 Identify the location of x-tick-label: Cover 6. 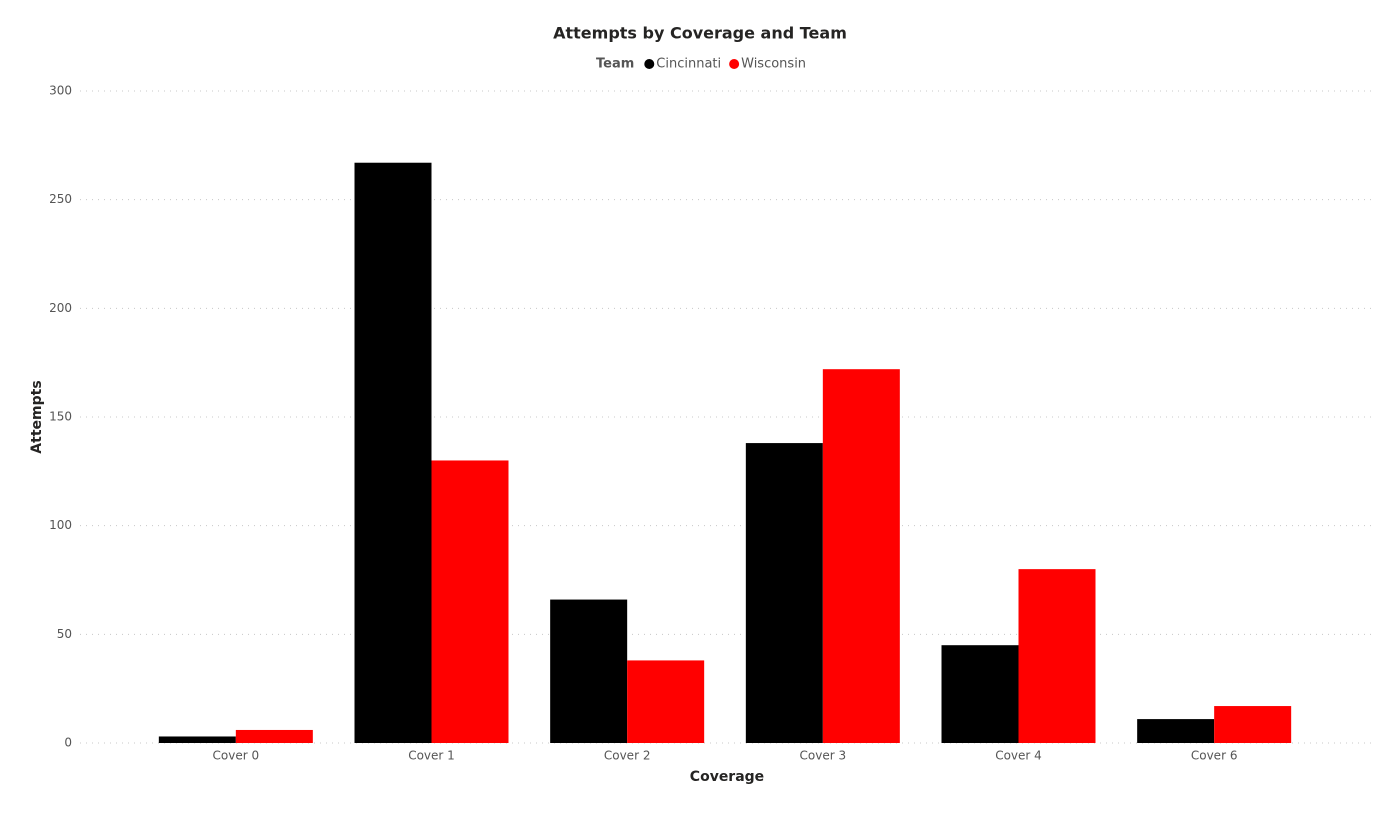
(1214, 756).